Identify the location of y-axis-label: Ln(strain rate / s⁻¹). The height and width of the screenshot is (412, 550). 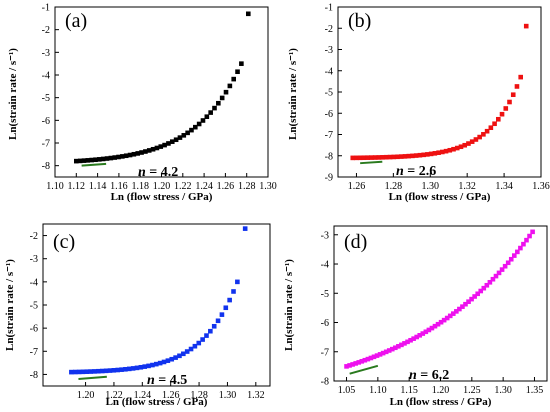
(293, 94).